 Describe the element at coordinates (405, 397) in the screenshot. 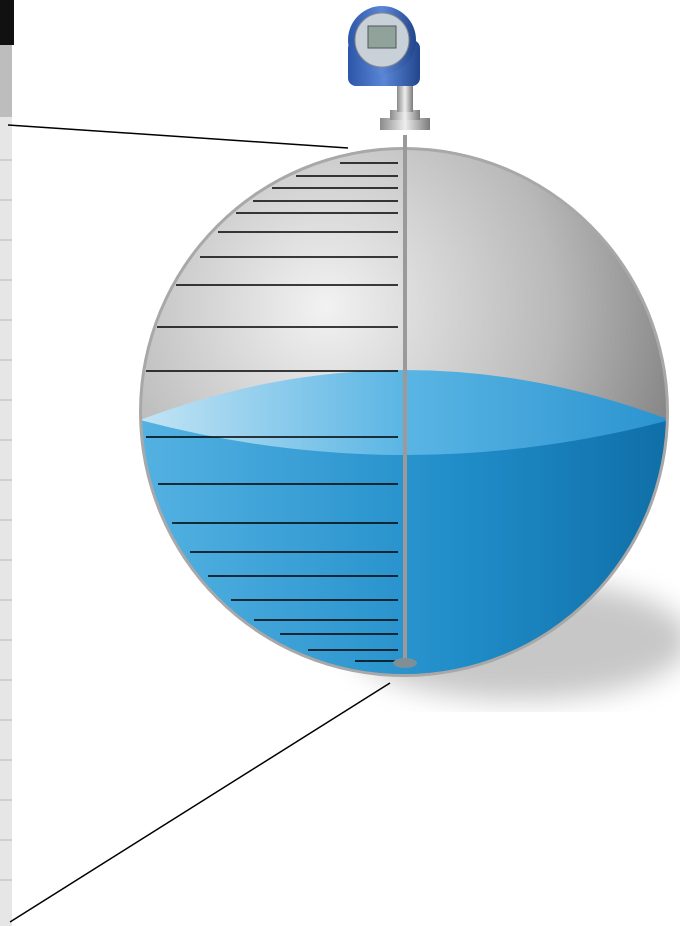

I see `probe-rod` at that location.